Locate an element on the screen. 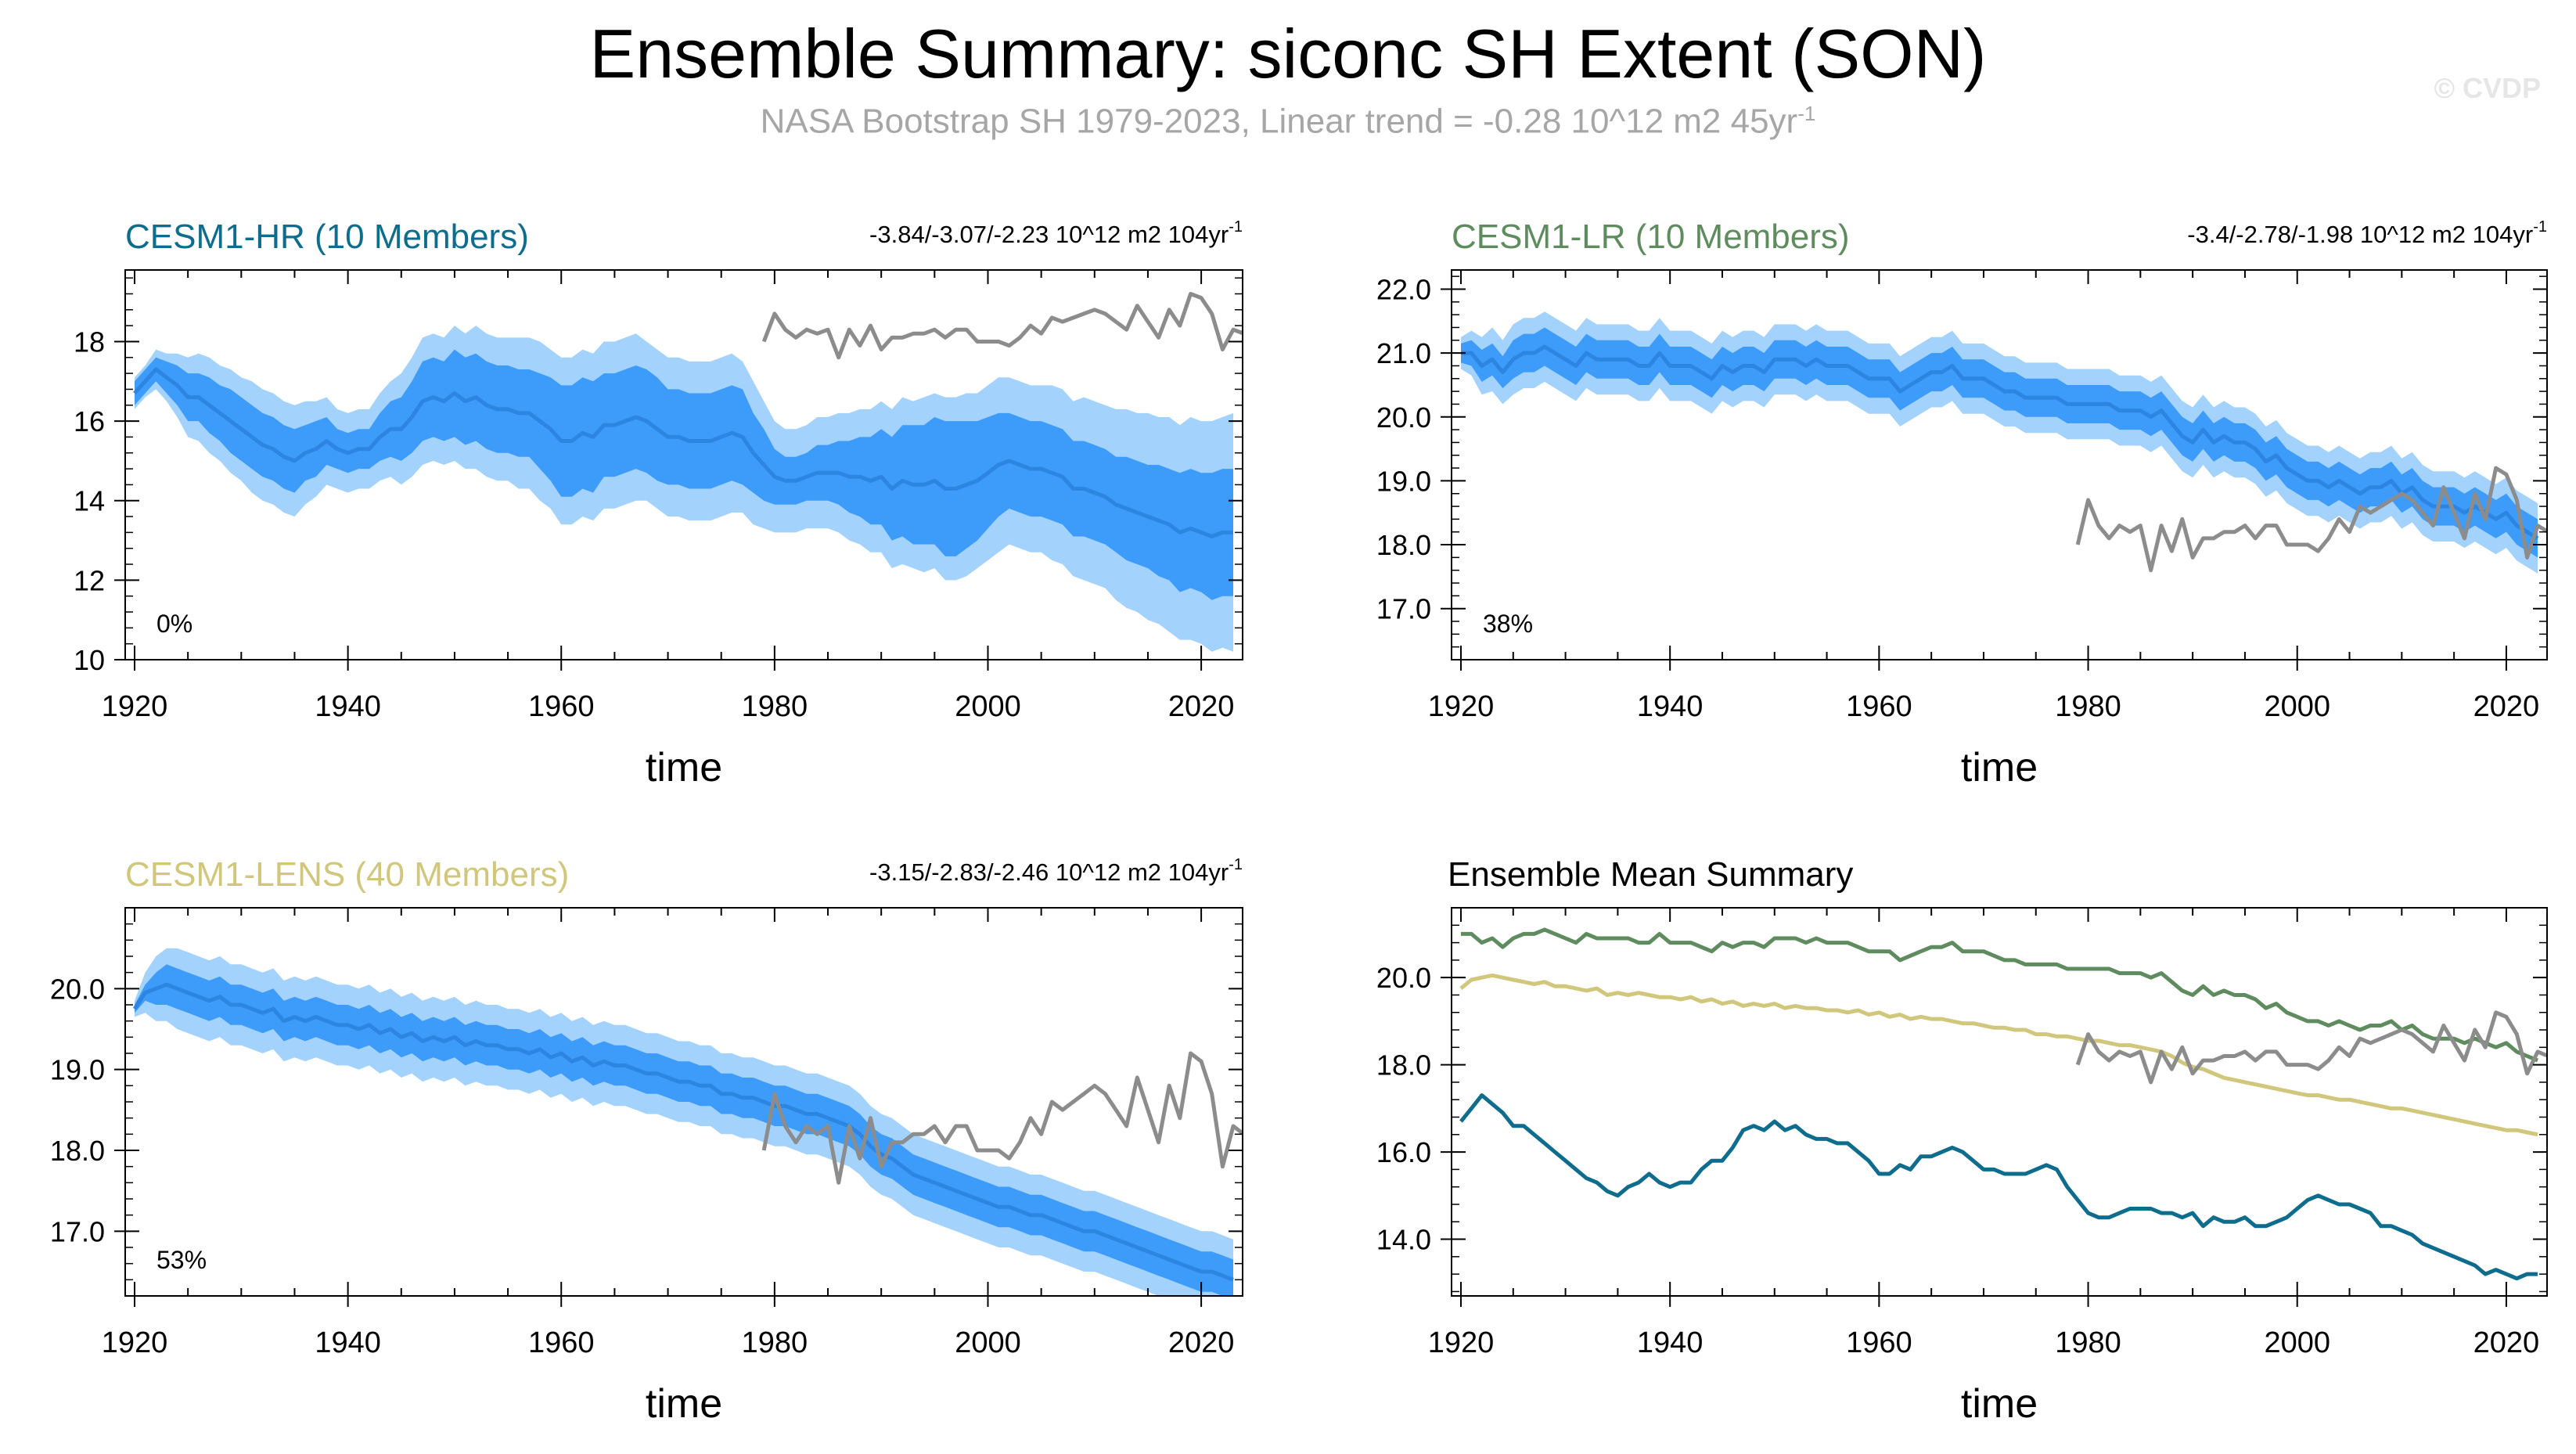  percent-label: 0% is located at coordinates (175, 624).